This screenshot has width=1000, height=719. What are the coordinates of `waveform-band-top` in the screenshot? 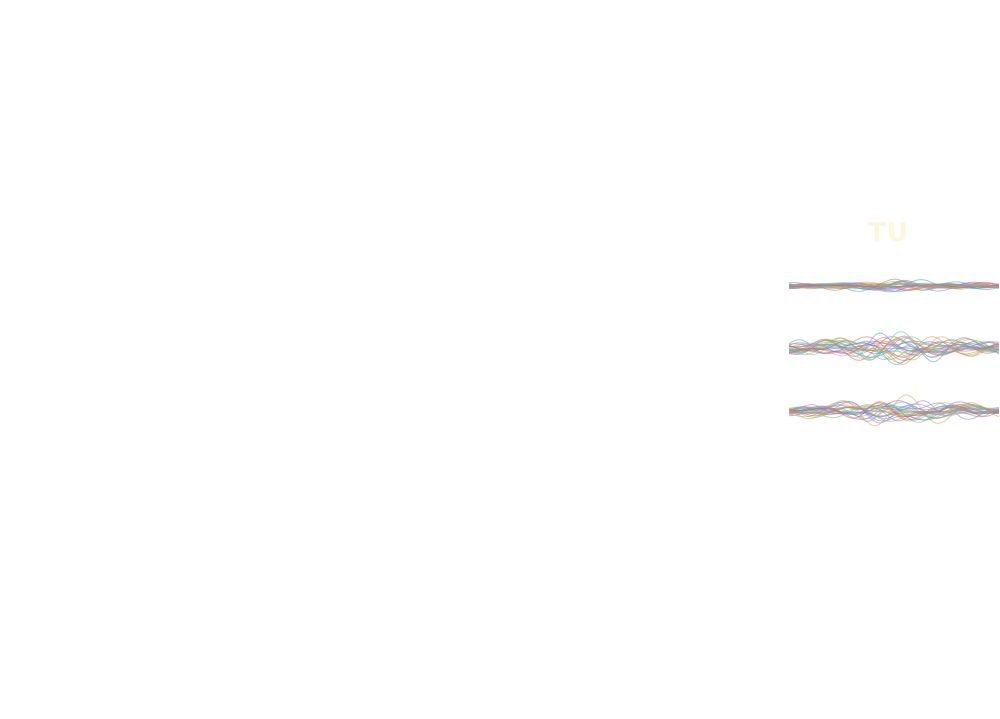 It's located at (894, 285).